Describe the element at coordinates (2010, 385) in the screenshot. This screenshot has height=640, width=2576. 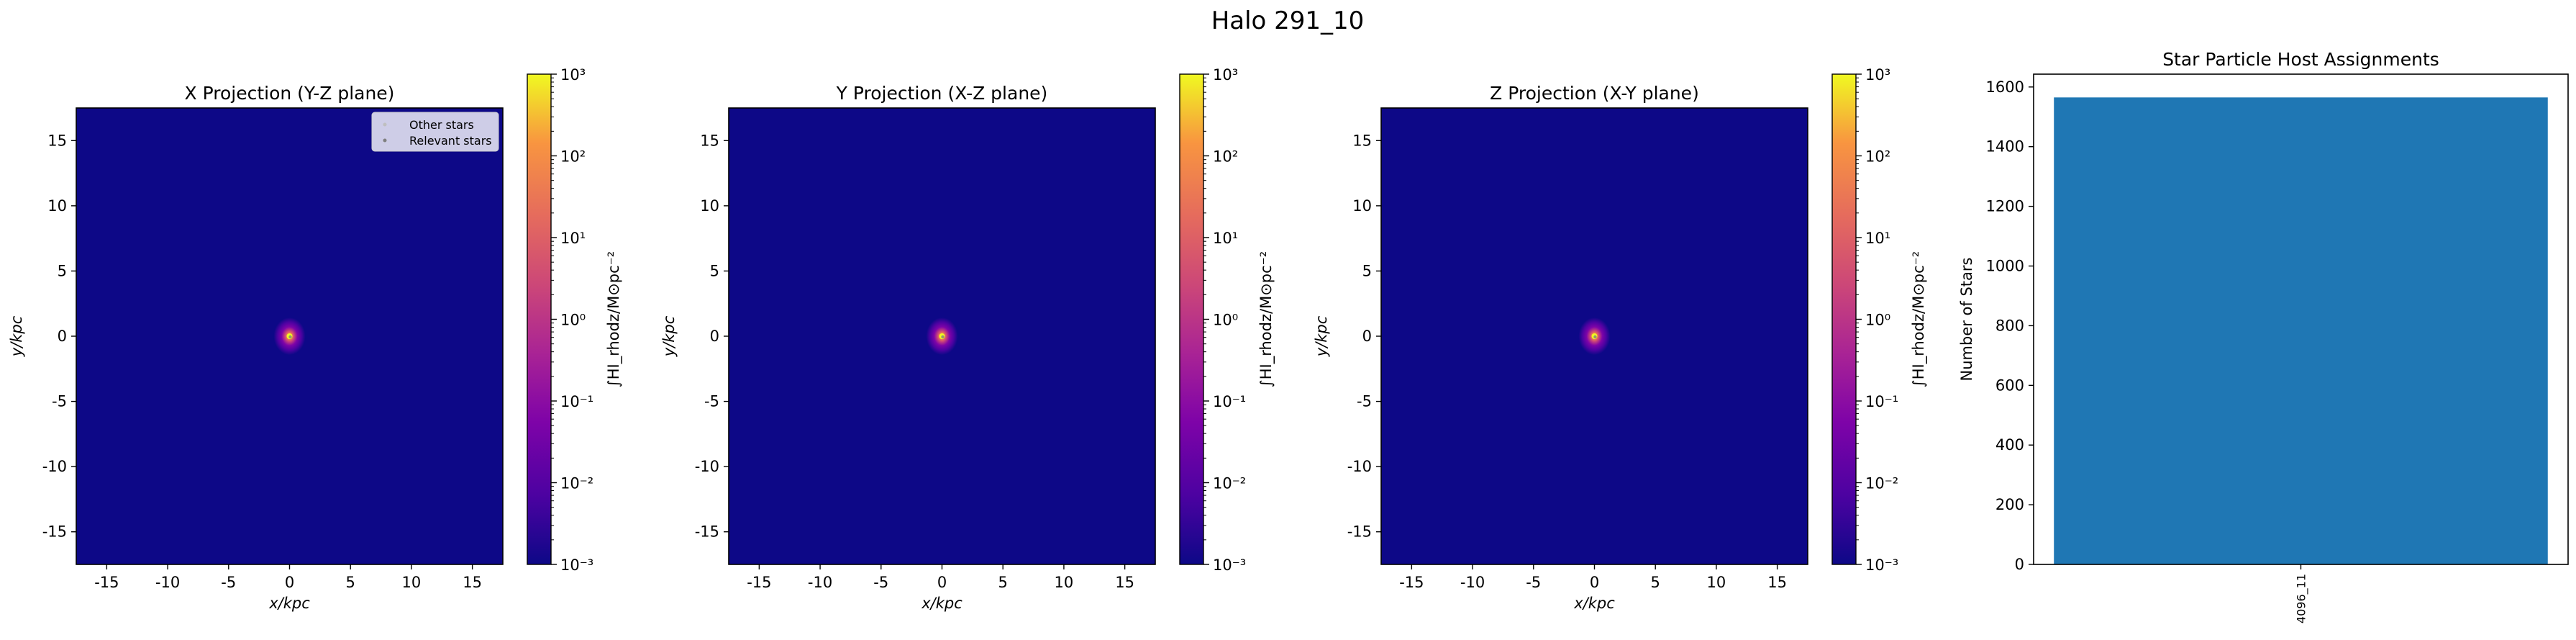
I see `y-tick-label: 600` at that location.